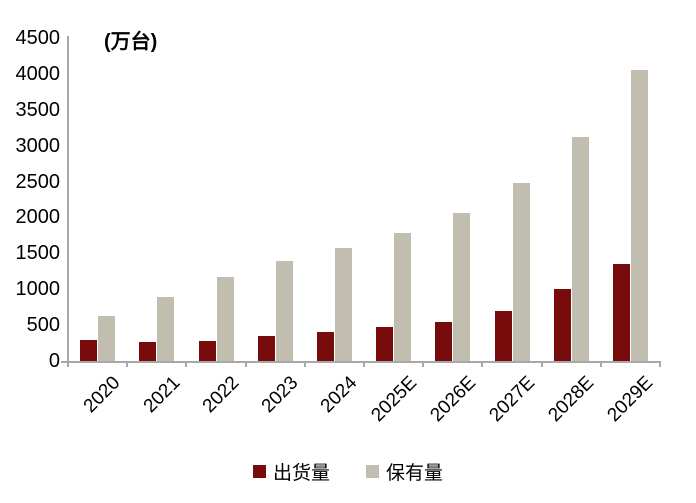  Describe the element at coordinates (89, 350) in the screenshot. I see `bar-出货量-2020` at that location.